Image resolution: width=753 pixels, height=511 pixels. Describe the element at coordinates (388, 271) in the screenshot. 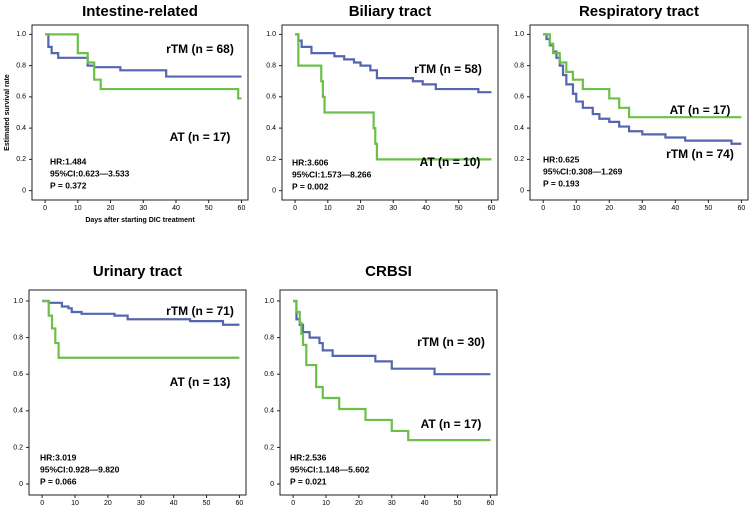

I see `chart-title: CRBSI` at that location.